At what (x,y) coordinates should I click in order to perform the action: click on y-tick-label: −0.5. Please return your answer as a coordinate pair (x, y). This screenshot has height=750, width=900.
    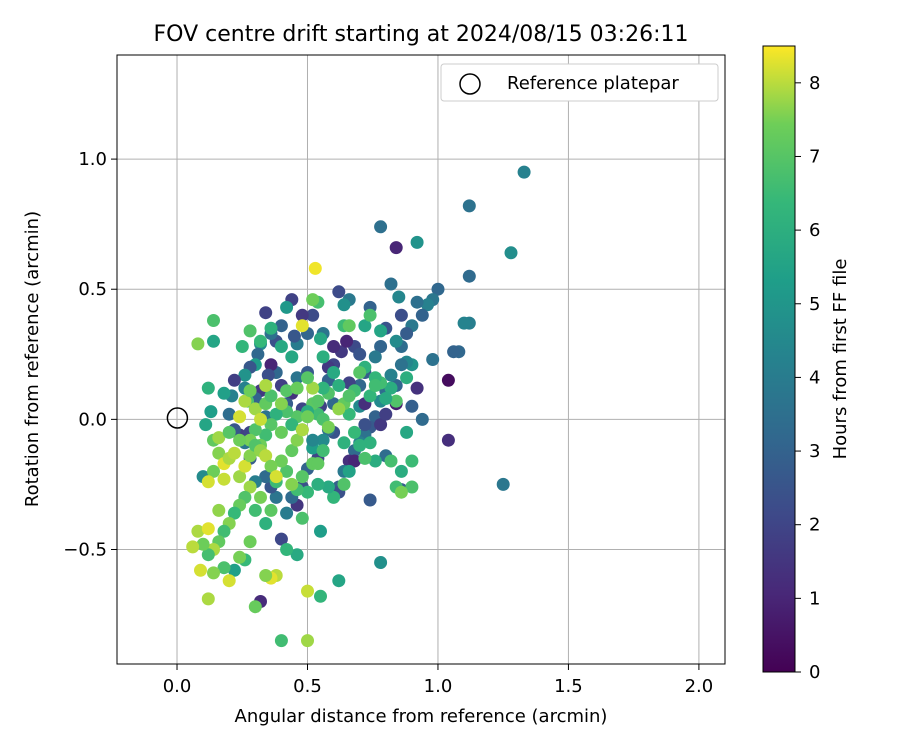
    Looking at the image, I should click on (85, 549).